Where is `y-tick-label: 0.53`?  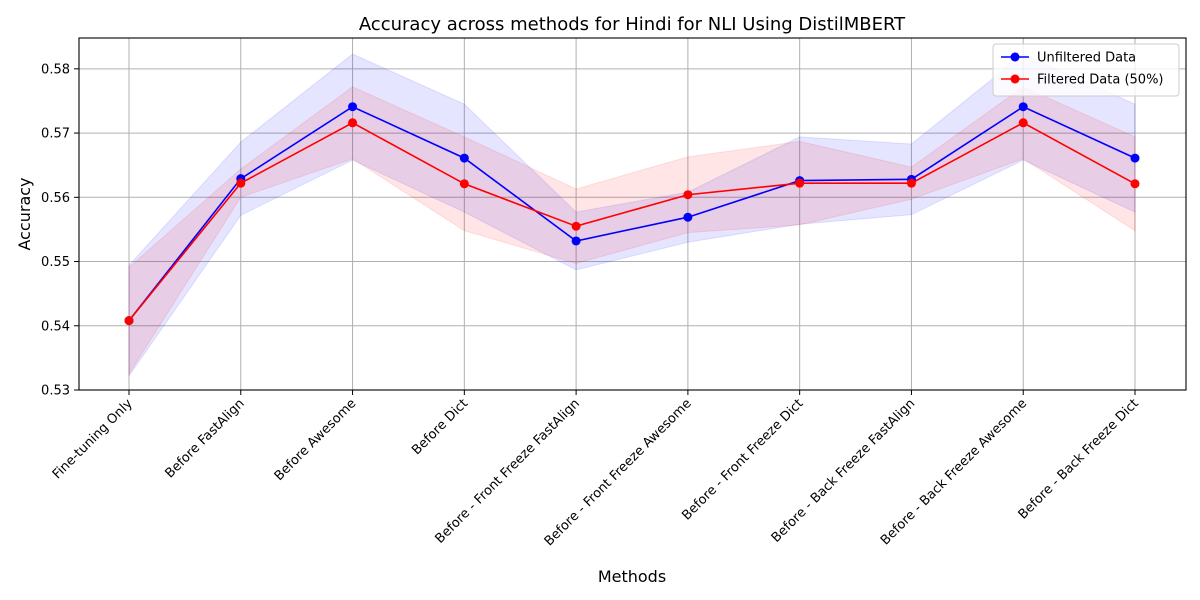 y-tick-label: 0.53 is located at coordinates (55, 391).